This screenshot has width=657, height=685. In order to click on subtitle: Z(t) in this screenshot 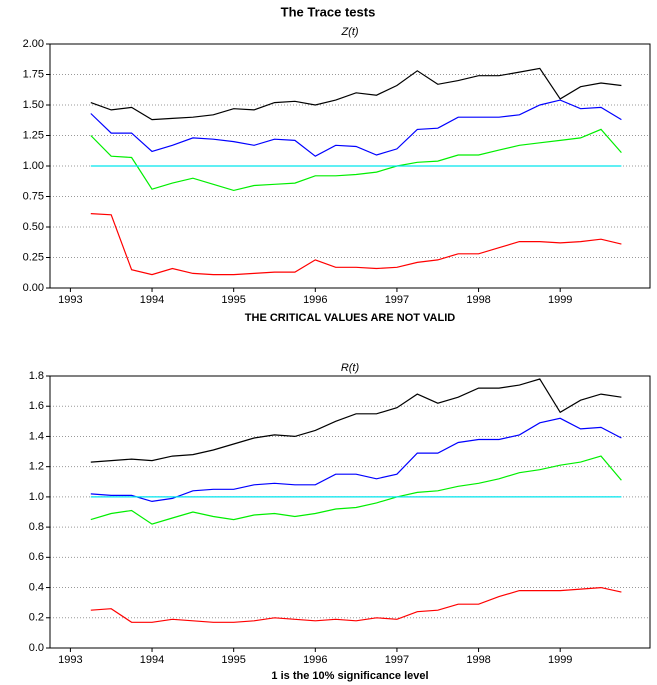, I will do `click(349, 32)`.